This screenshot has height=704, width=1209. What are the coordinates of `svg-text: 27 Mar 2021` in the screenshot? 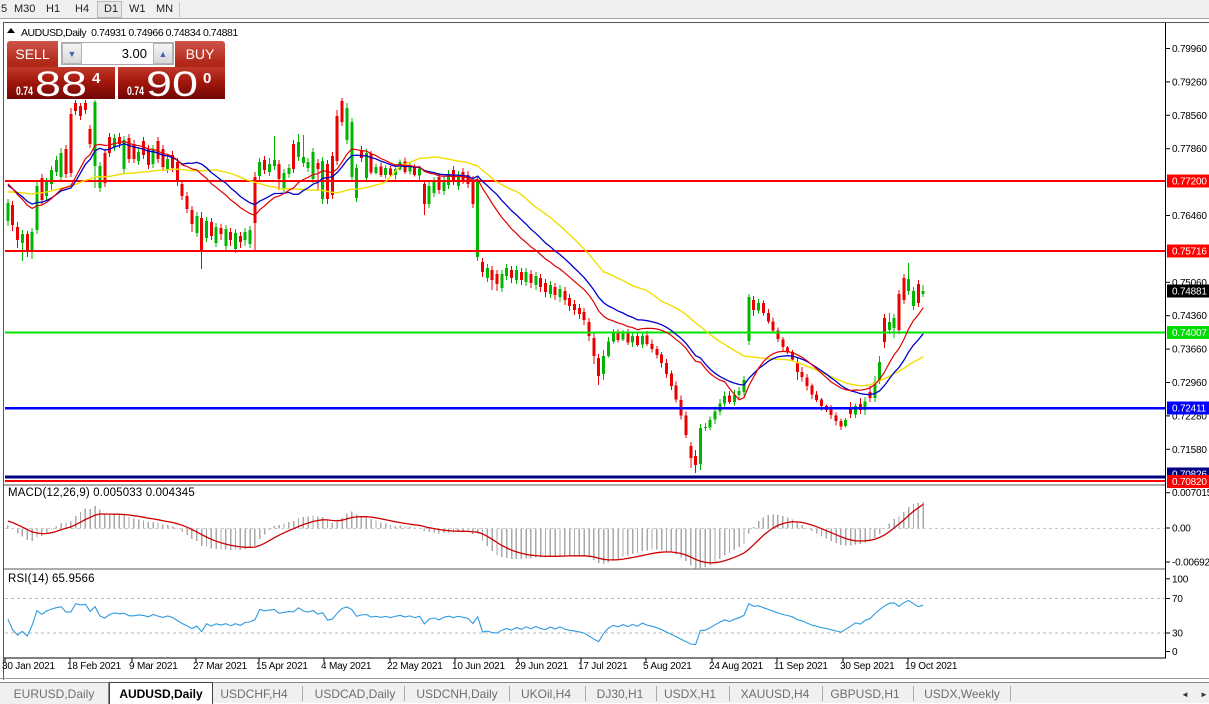 It's located at (220, 666).